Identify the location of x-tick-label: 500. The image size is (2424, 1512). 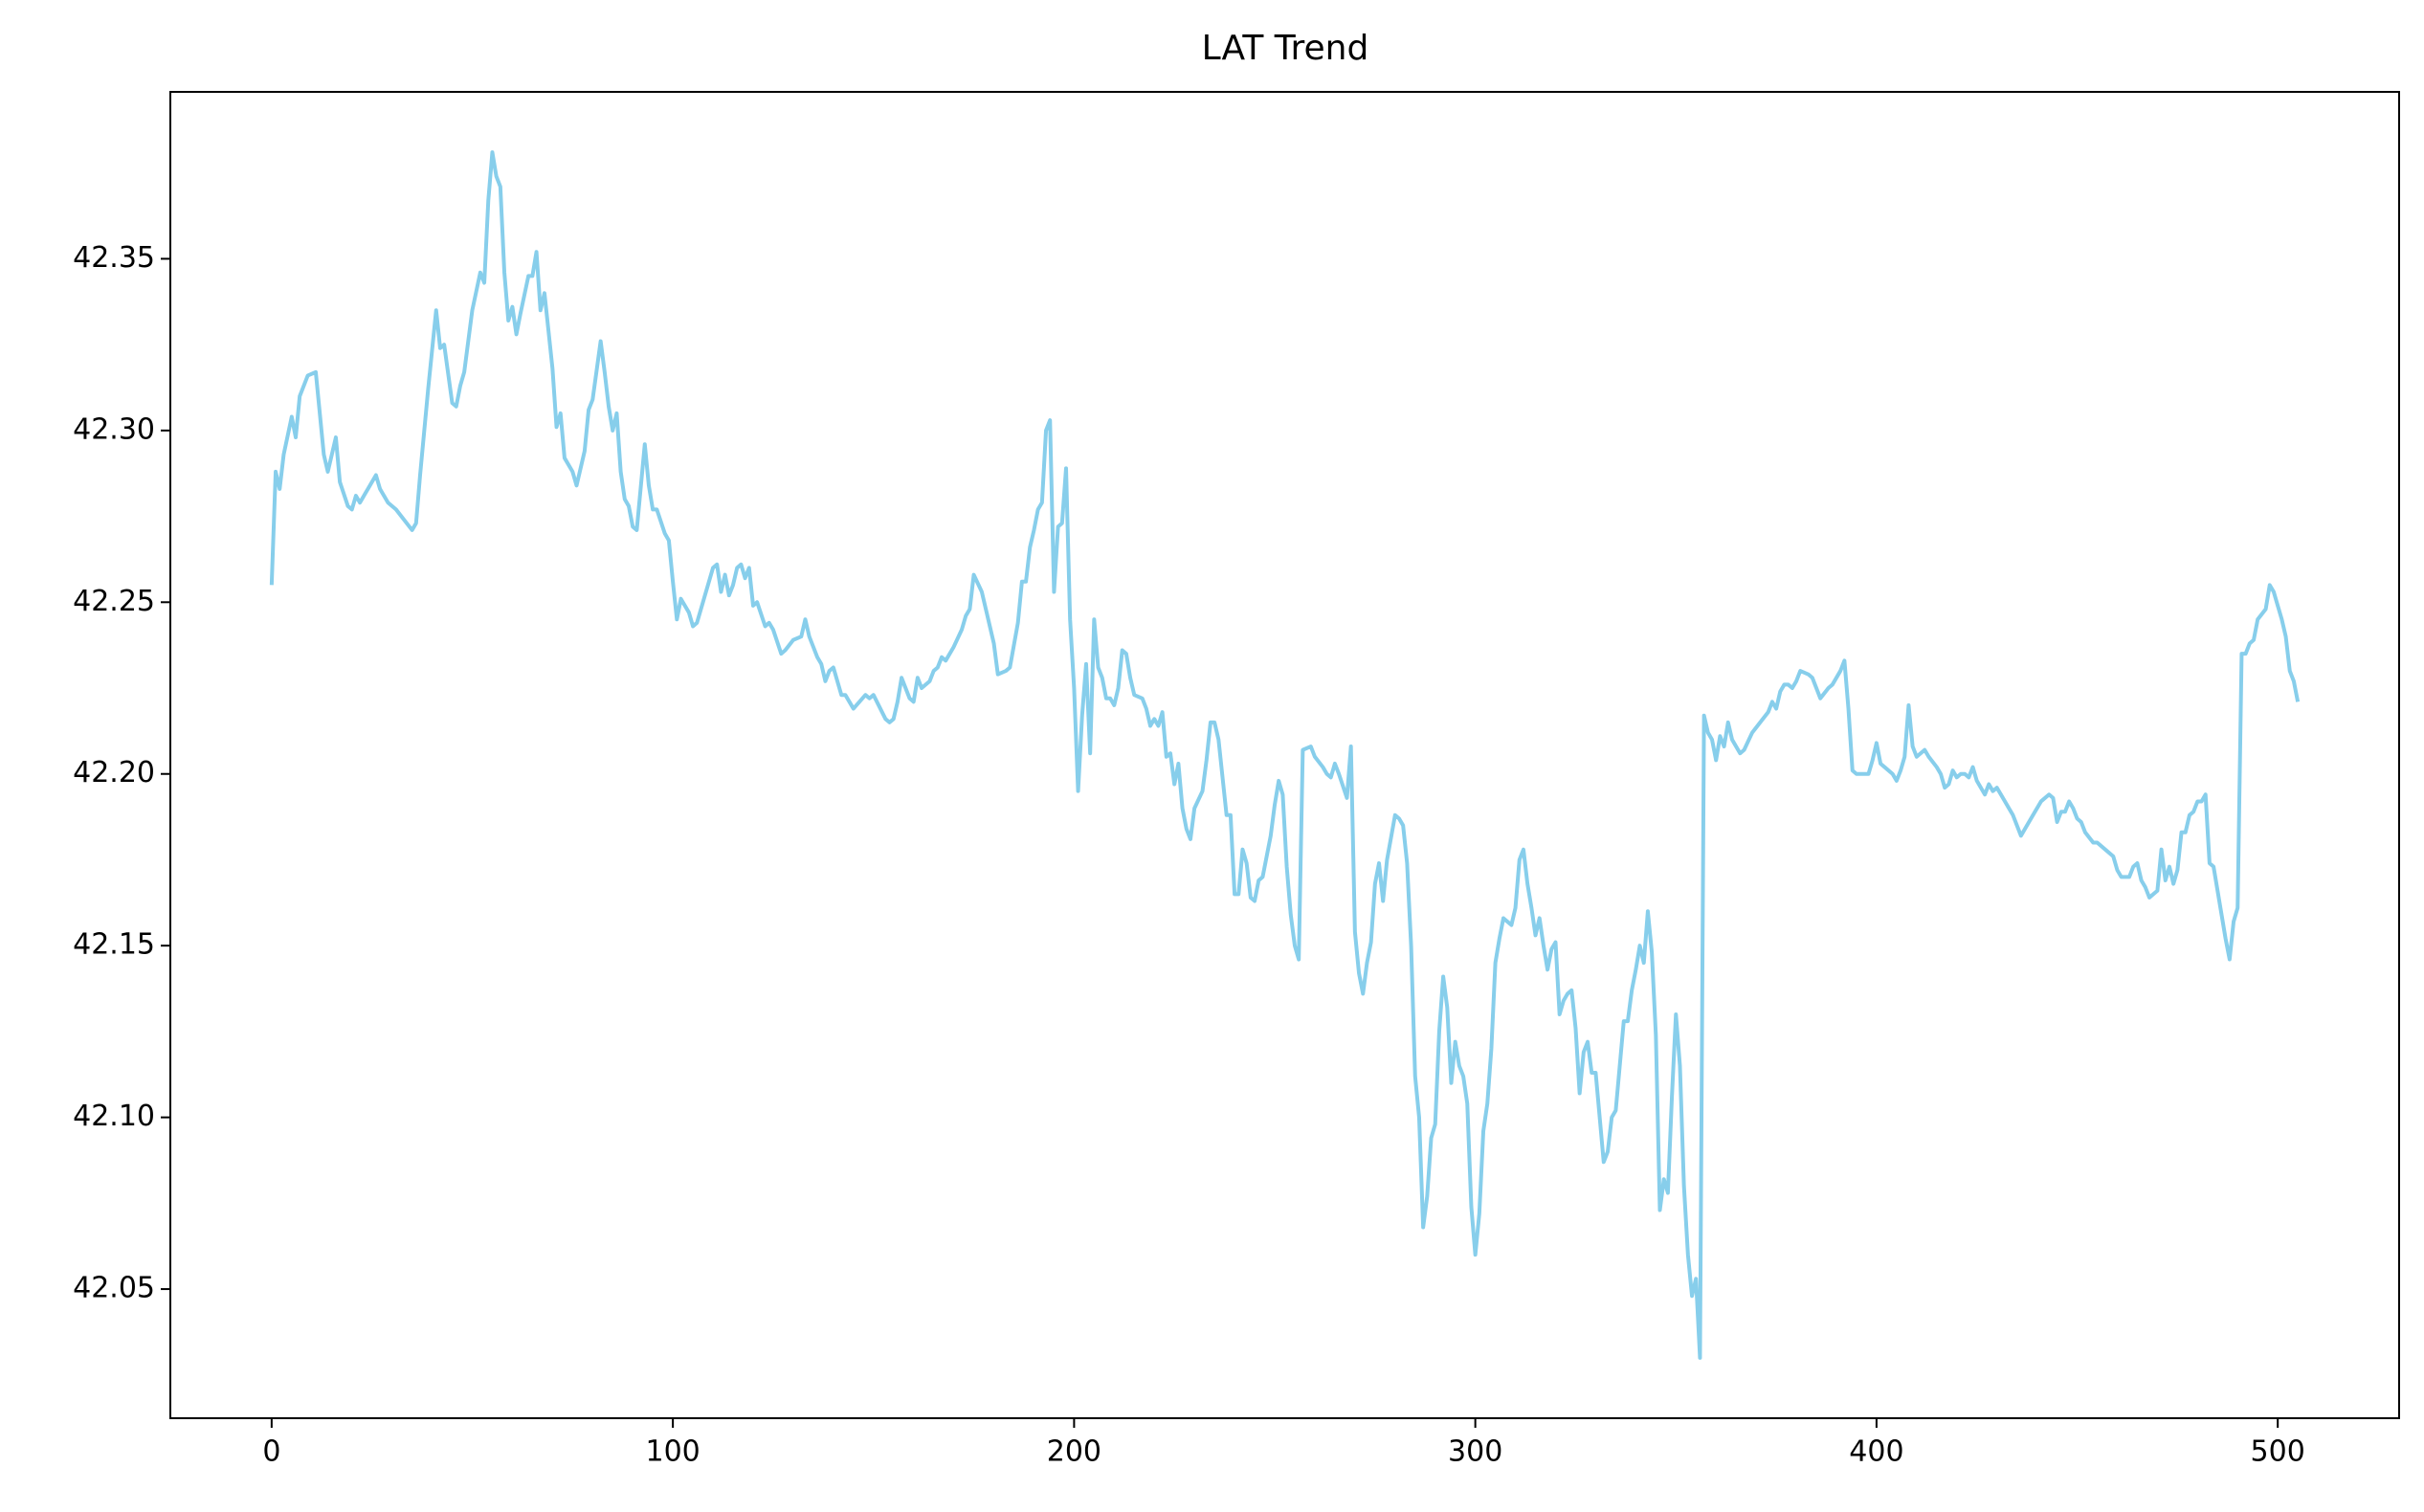
(2278, 1452).